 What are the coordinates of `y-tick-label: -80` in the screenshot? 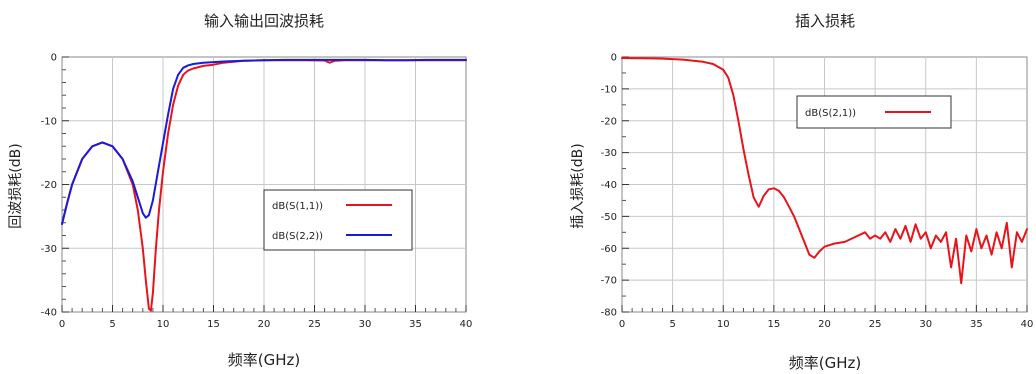 It's located at (609, 313).